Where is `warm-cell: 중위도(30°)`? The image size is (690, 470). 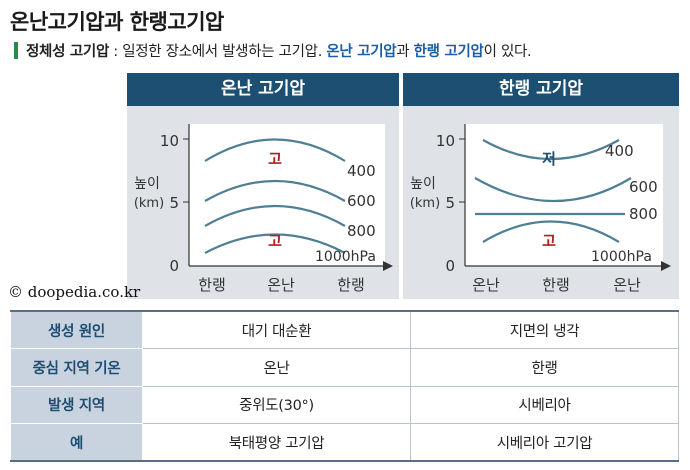
warm-cell: 중위도(30°) is located at coordinates (276, 404).